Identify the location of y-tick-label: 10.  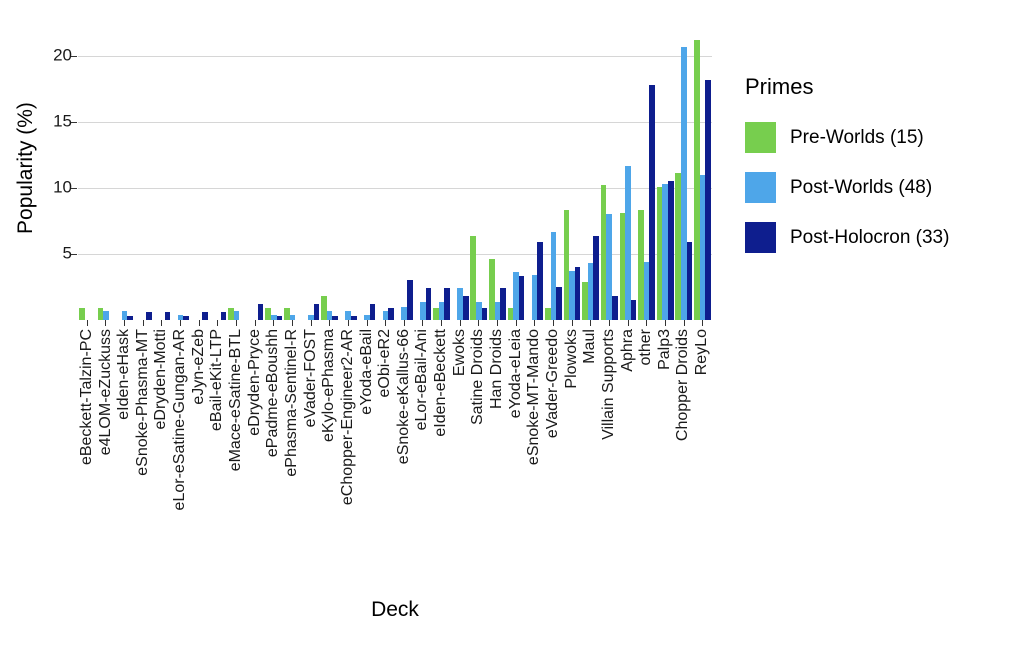
(62, 187).